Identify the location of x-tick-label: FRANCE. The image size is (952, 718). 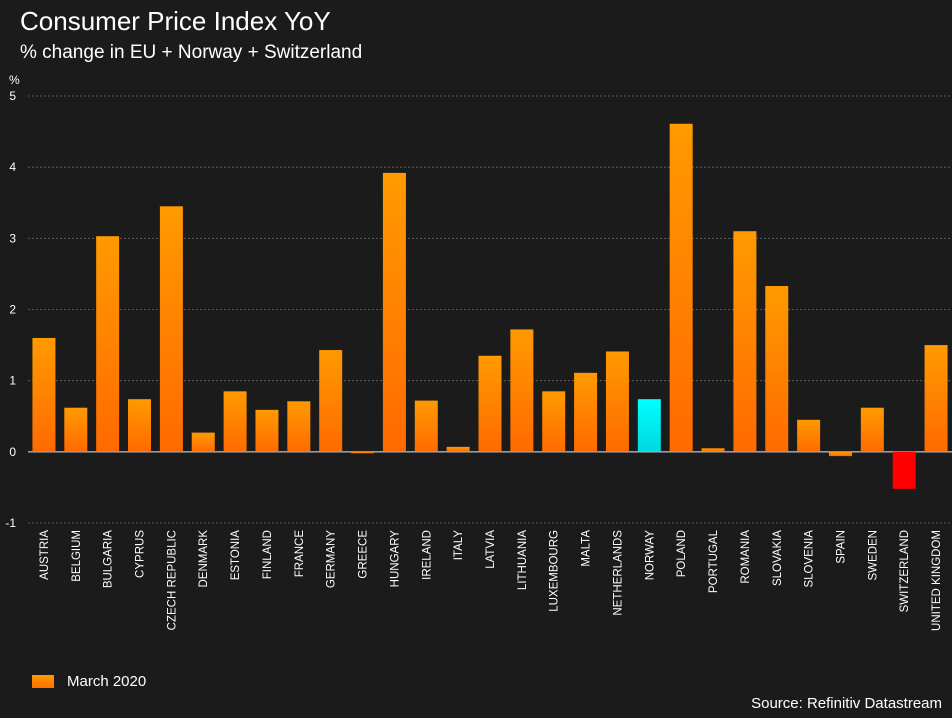
(300, 554).